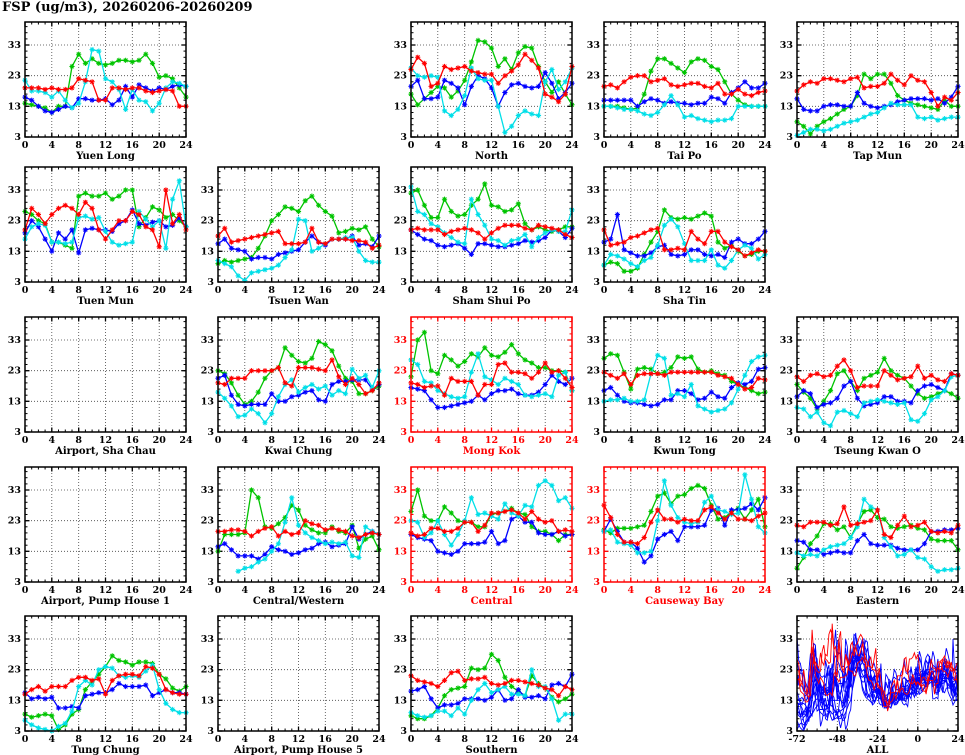 This screenshot has height=755, width=965. What do you see at coordinates (492, 301) in the screenshot?
I see `svg-text: Sham Shui Po` at bounding box center [492, 301].